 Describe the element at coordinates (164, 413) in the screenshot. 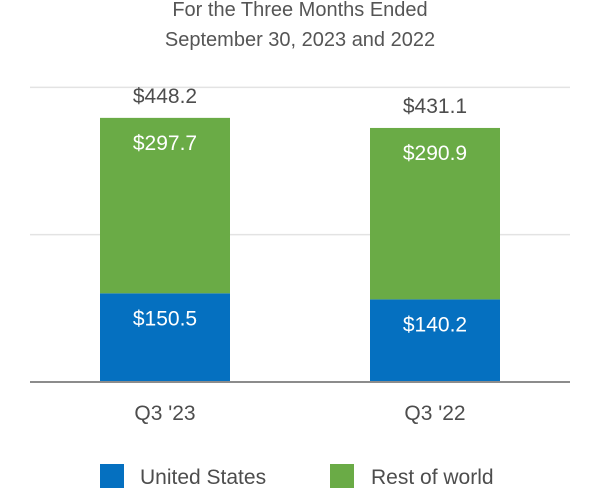

I see `x-tick-label-1: Q3 '23` at that location.